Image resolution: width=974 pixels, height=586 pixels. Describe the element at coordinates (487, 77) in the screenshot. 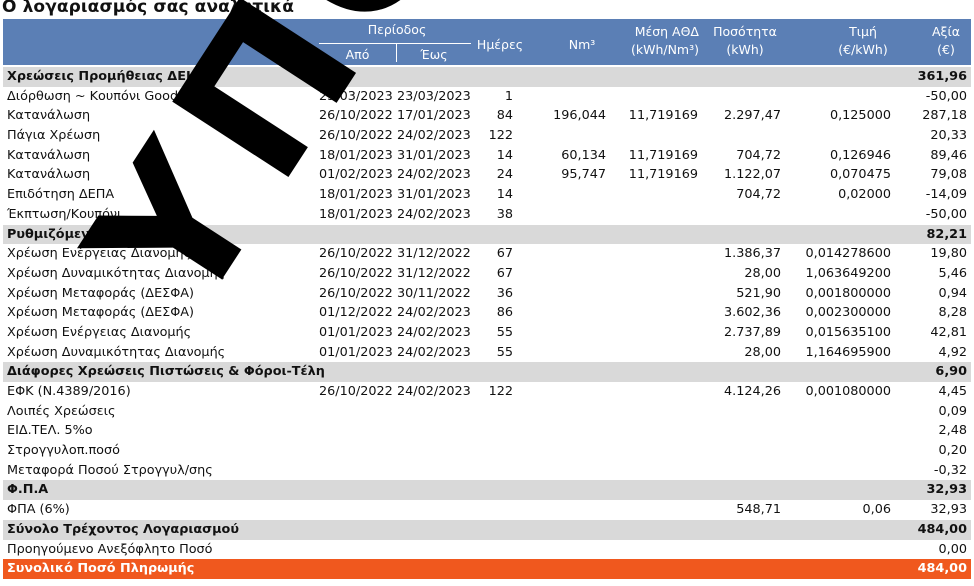

I see `section-row: Χρεώσεις Προμήθειας ΔΕΗ 361,96` at that location.